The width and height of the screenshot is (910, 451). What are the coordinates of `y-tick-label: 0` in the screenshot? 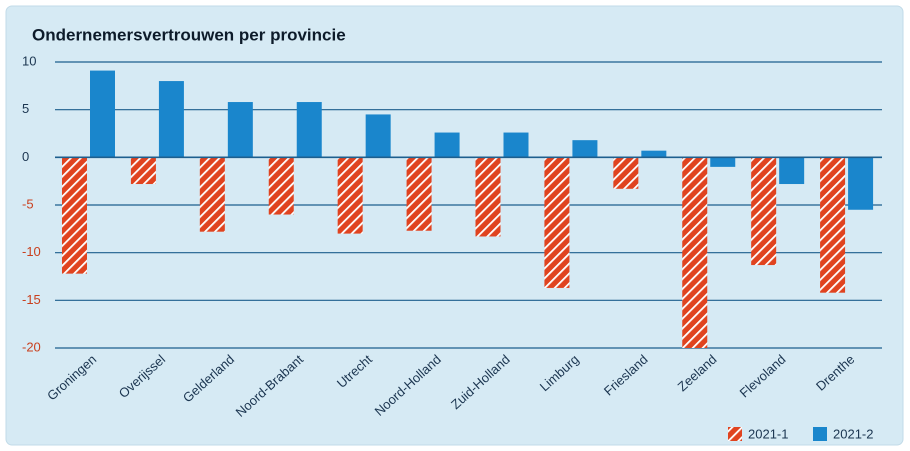 It's located at (25, 156).